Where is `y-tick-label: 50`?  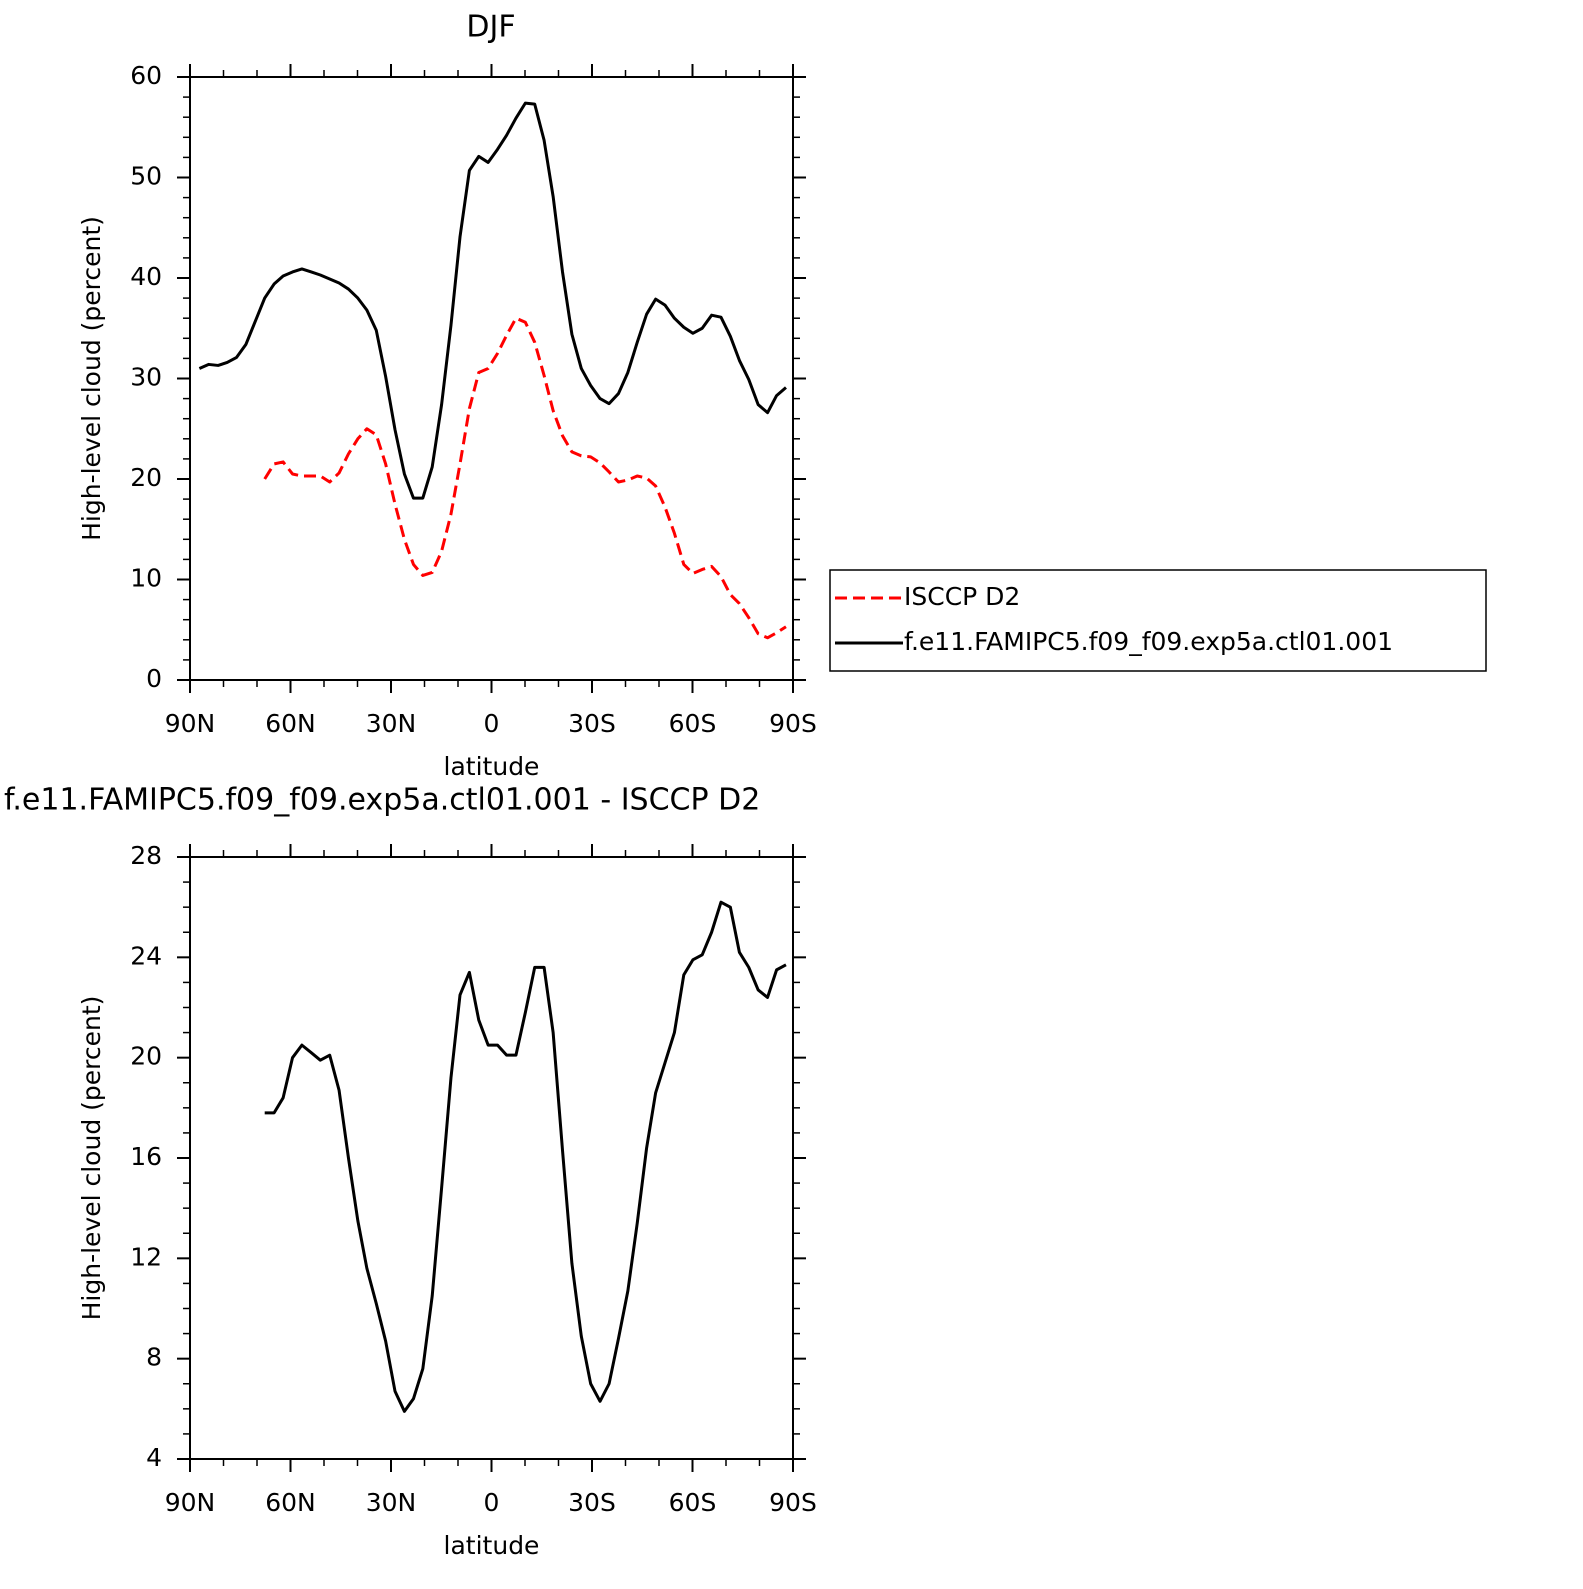 y-tick-label: 50 is located at coordinates (146, 176).